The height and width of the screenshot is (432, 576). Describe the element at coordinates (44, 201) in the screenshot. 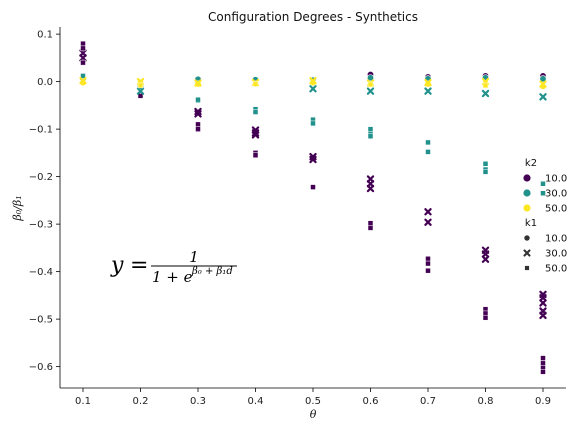

I see `y-ticks: 0.1 0.0 −0.1 −0.2 −0.3 −0.4 −0.5 −0.6` at that location.